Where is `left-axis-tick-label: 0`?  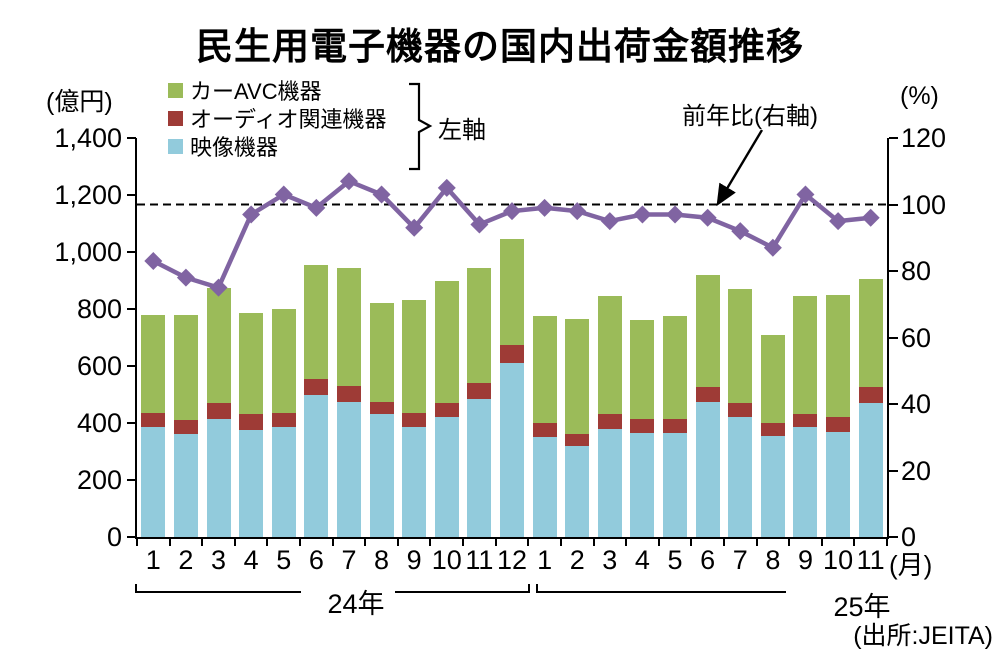 left-axis-tick-label: 0 is located at coordinates (114, 537).